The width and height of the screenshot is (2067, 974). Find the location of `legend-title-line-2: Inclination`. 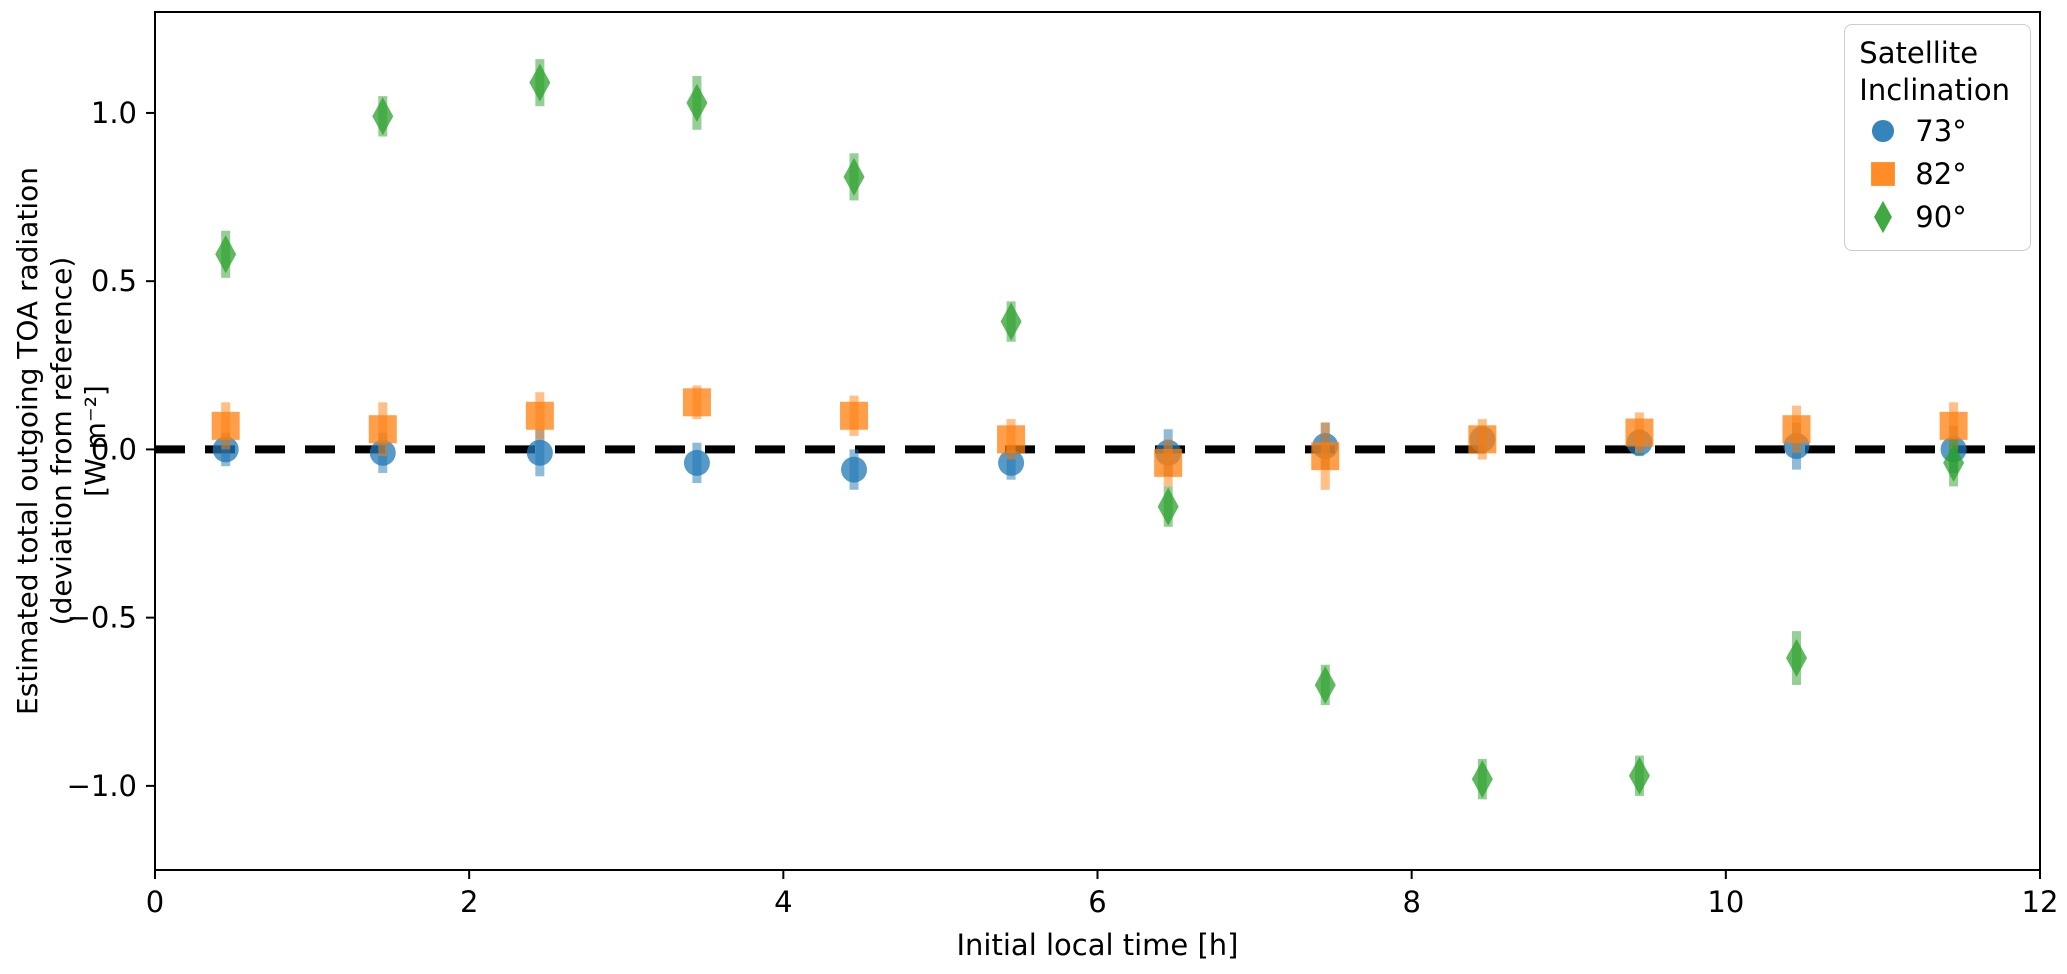

legend-title-line-2: Inclination is located at coordinates (1934, 90).